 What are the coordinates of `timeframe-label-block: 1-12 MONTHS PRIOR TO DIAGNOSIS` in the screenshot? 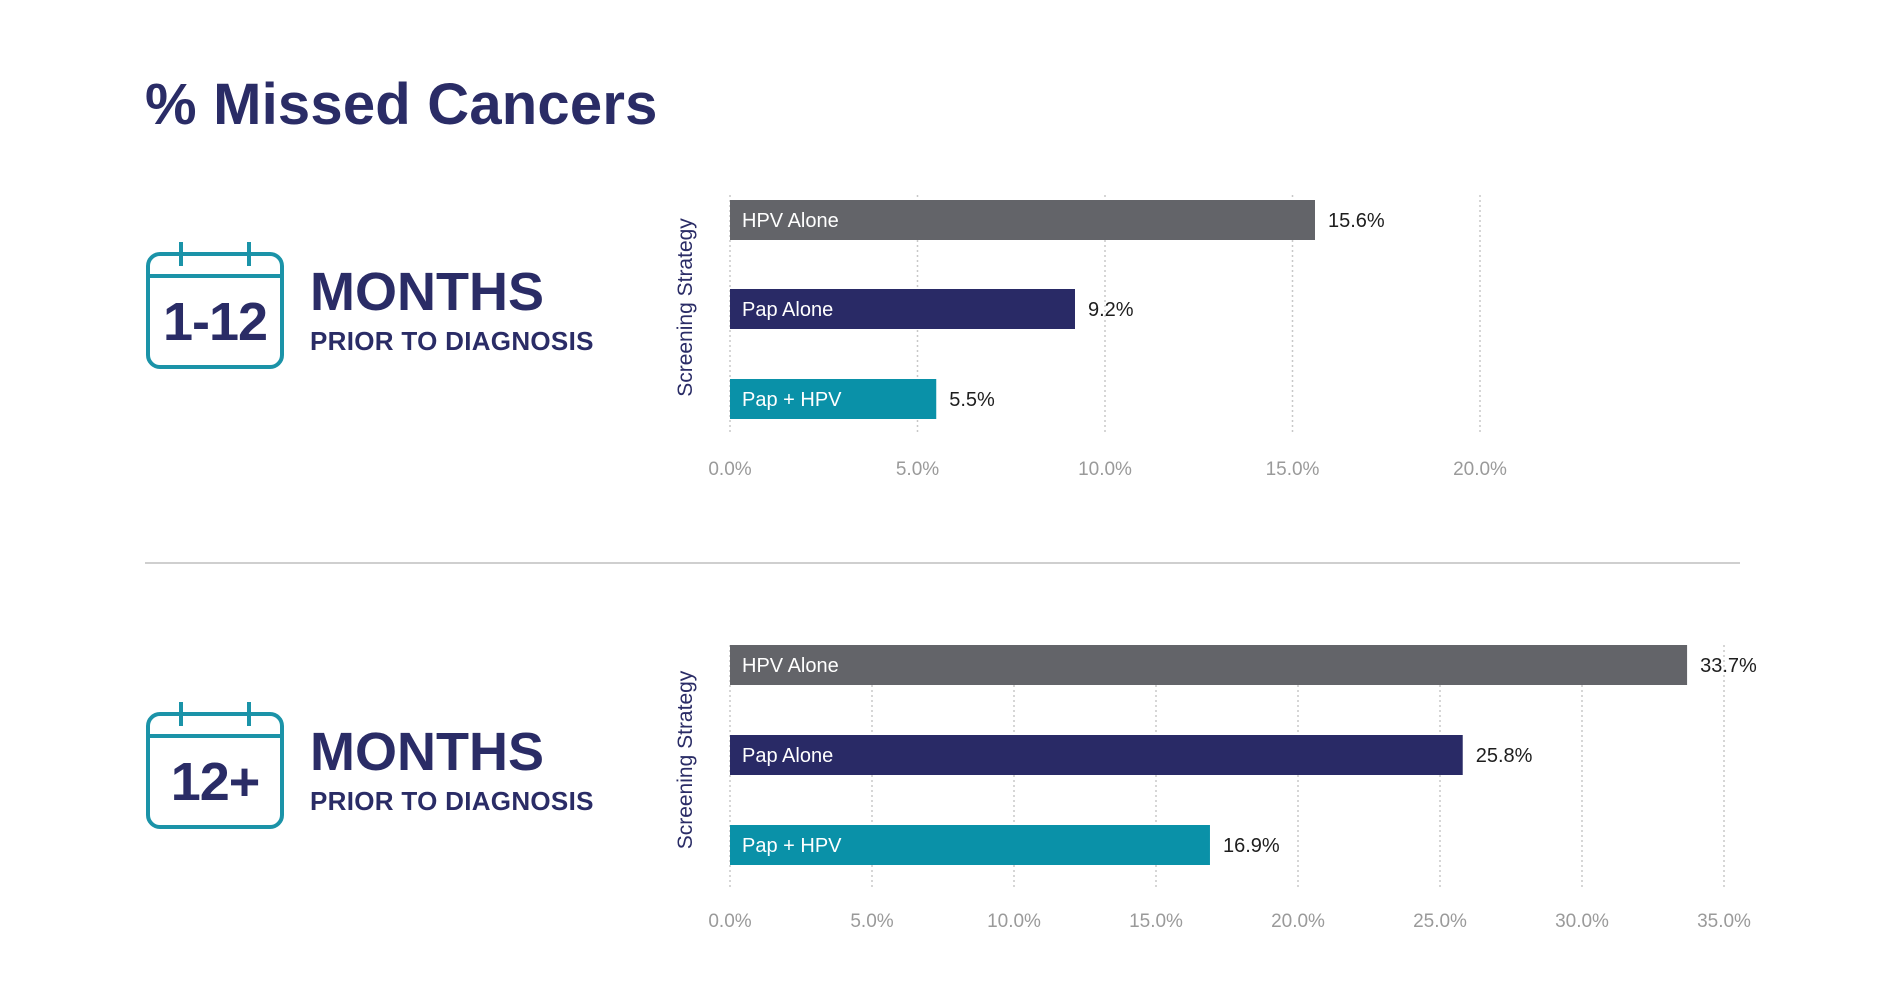 It's located at (405, 320).